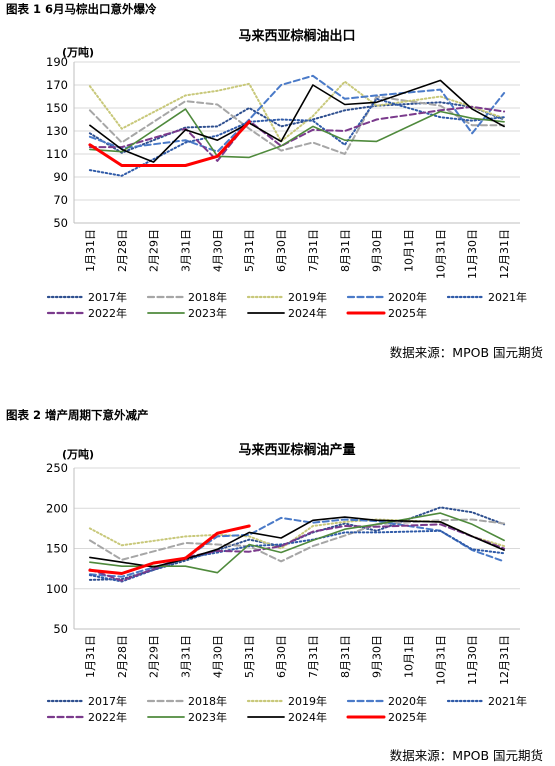 The width and height of the screenshot is (555, 766). I want to click on chart-title: 马来西亚棕榈油出口, so click(296, 36).